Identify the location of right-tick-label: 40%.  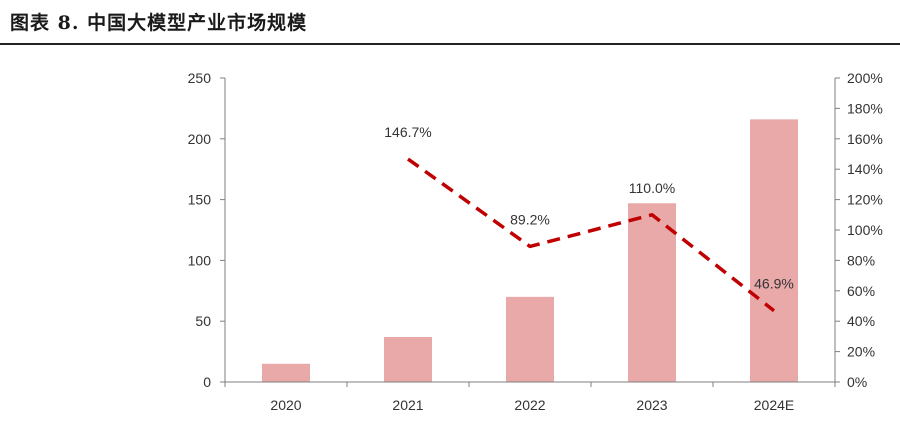
(861, 321).